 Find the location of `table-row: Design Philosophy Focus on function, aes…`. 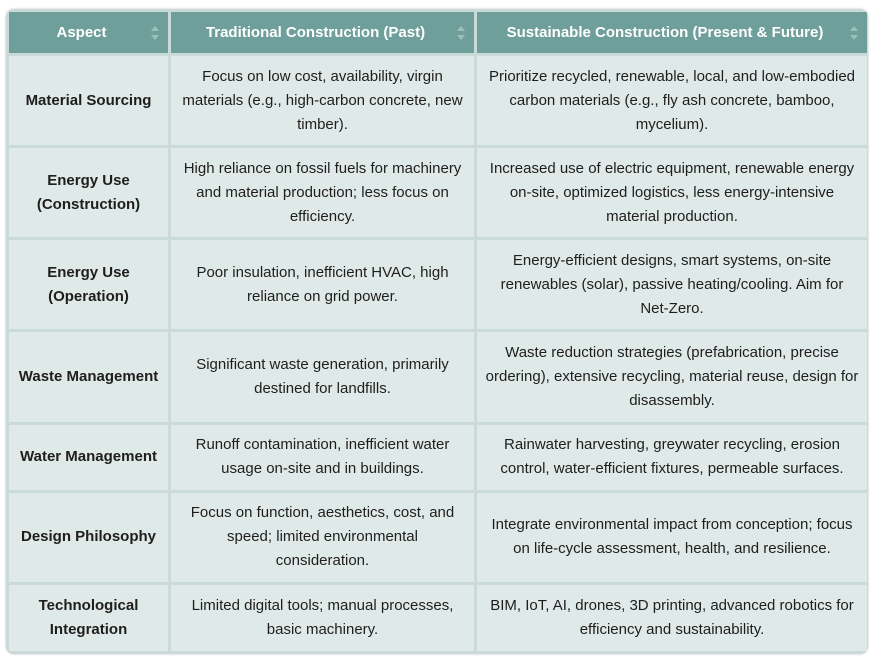

table-row: Design Philosophy Focus on function, aes… is located at coordinates (438, 537).